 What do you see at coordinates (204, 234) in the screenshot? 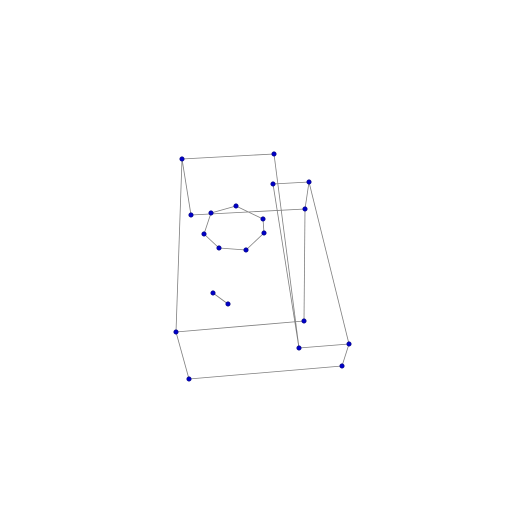
I see `vertex-h6` at bounding box center [204, 234].